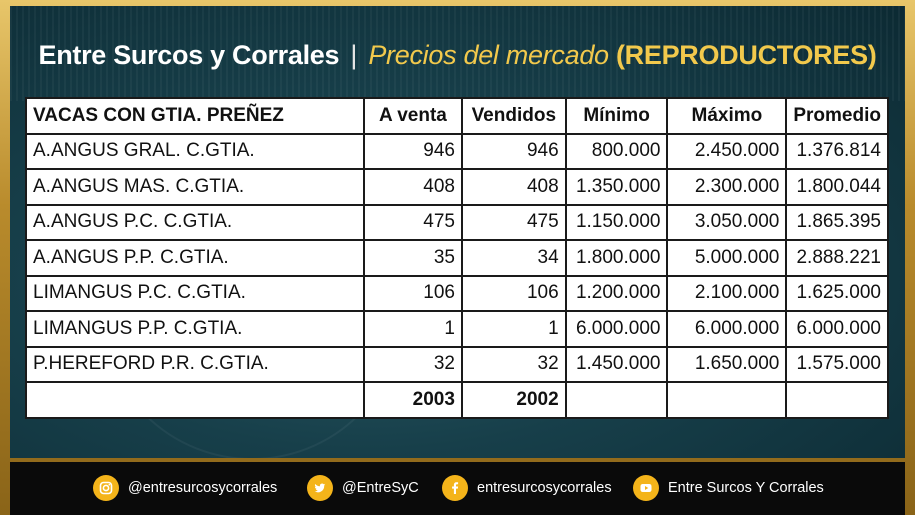 The width and height of the screenshot is (915, 515). What do you see at coordinates (727, 293) in the screenshot?
I see `row-maximum: 2.100.000` at bounding box center [727, 293].